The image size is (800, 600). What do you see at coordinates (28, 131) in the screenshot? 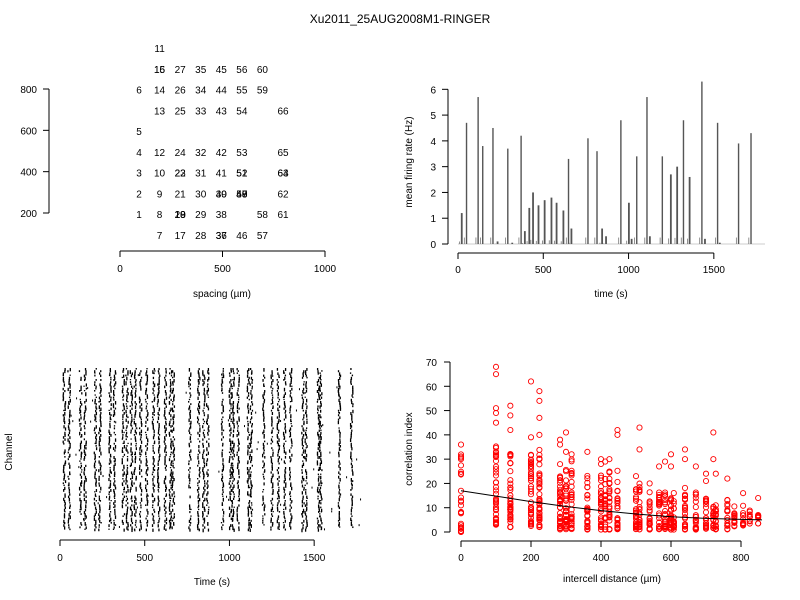
I see `y-tick-label: 600` at bounding box center [28, 131].